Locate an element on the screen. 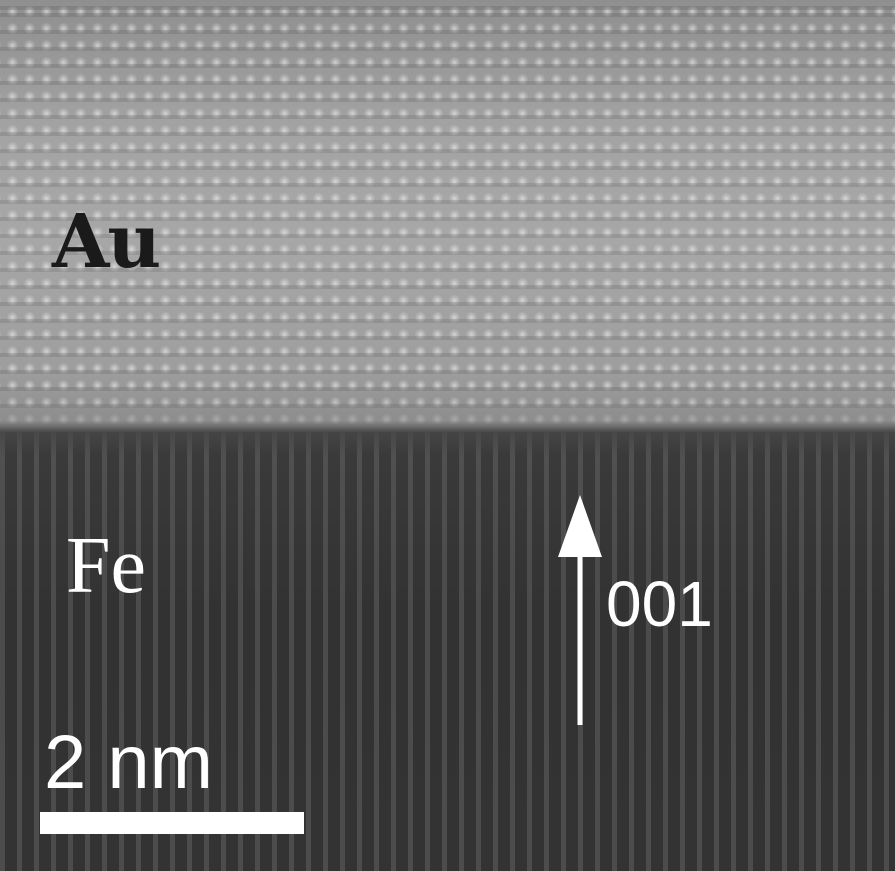 The height and width of the screenshot is (871, 895). arrow-head is located at coordinates (580, 526).